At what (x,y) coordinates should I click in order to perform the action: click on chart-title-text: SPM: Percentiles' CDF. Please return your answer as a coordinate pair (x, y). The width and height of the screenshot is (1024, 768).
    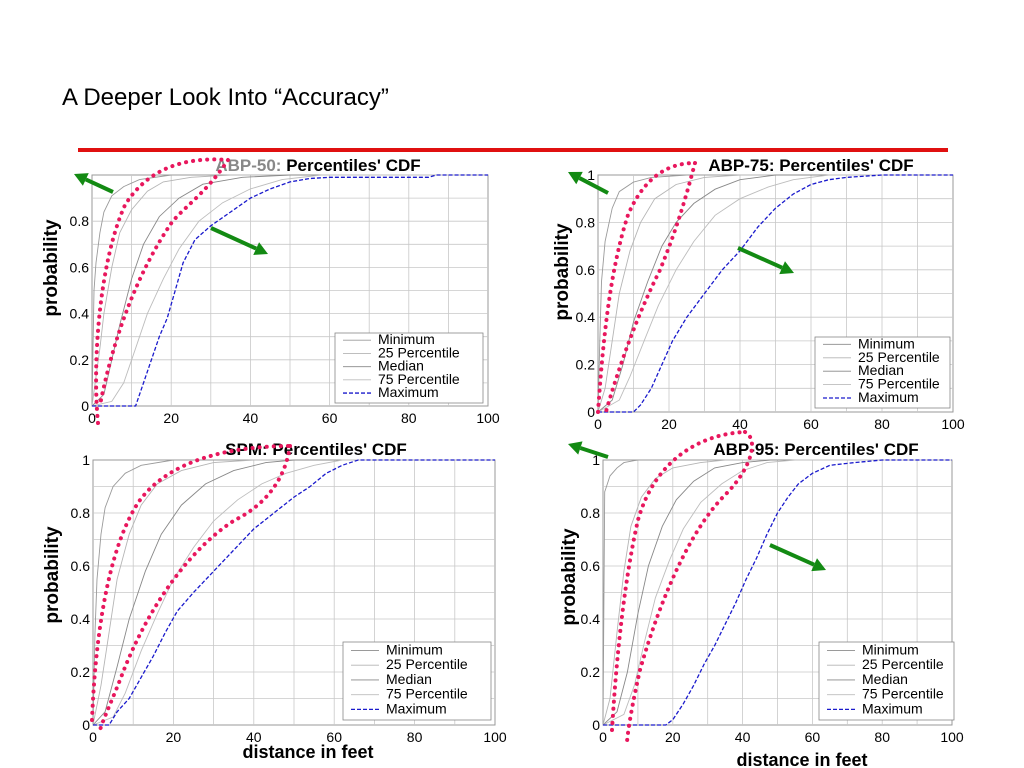
    Looking at the image, I should click on (316, 449).